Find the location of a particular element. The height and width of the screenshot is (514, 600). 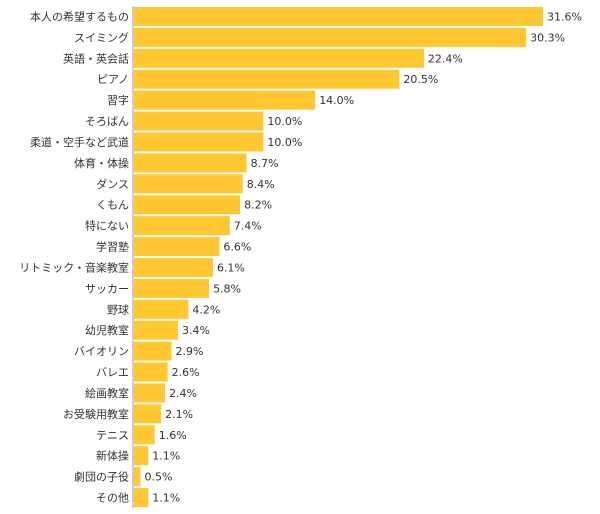

category-label: テニス is located at coordinates (112, 435).